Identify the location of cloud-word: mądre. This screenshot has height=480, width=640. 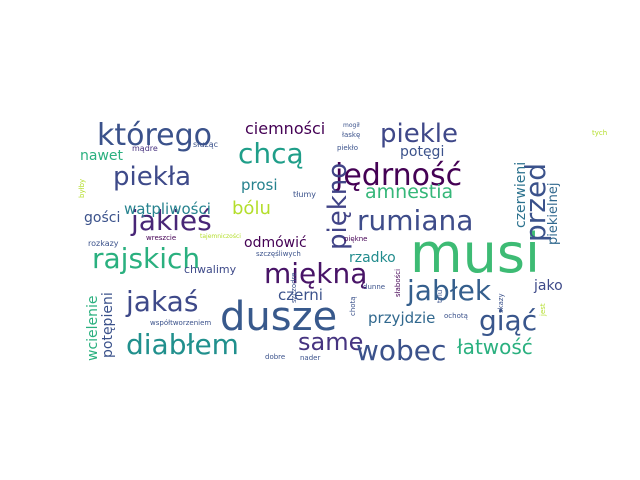
(145, 148).